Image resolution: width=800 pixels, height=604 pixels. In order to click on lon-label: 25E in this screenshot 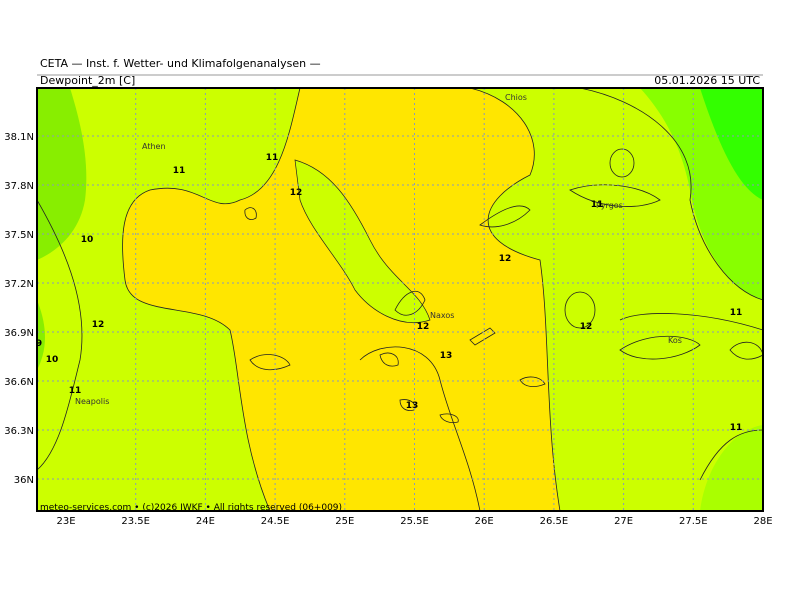, I will do `click(344, 521)`.